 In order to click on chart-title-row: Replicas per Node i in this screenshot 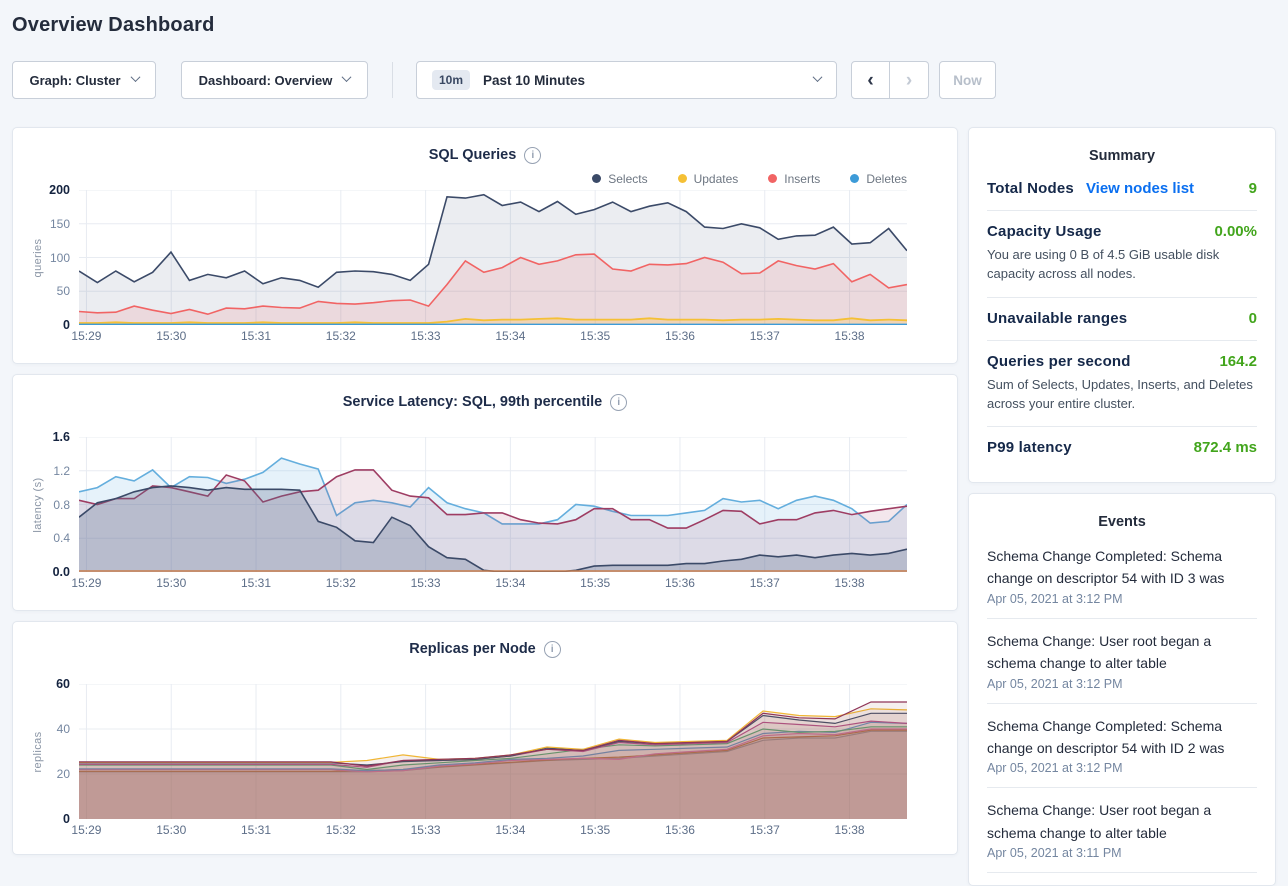, I will do `click(485, 641)`.